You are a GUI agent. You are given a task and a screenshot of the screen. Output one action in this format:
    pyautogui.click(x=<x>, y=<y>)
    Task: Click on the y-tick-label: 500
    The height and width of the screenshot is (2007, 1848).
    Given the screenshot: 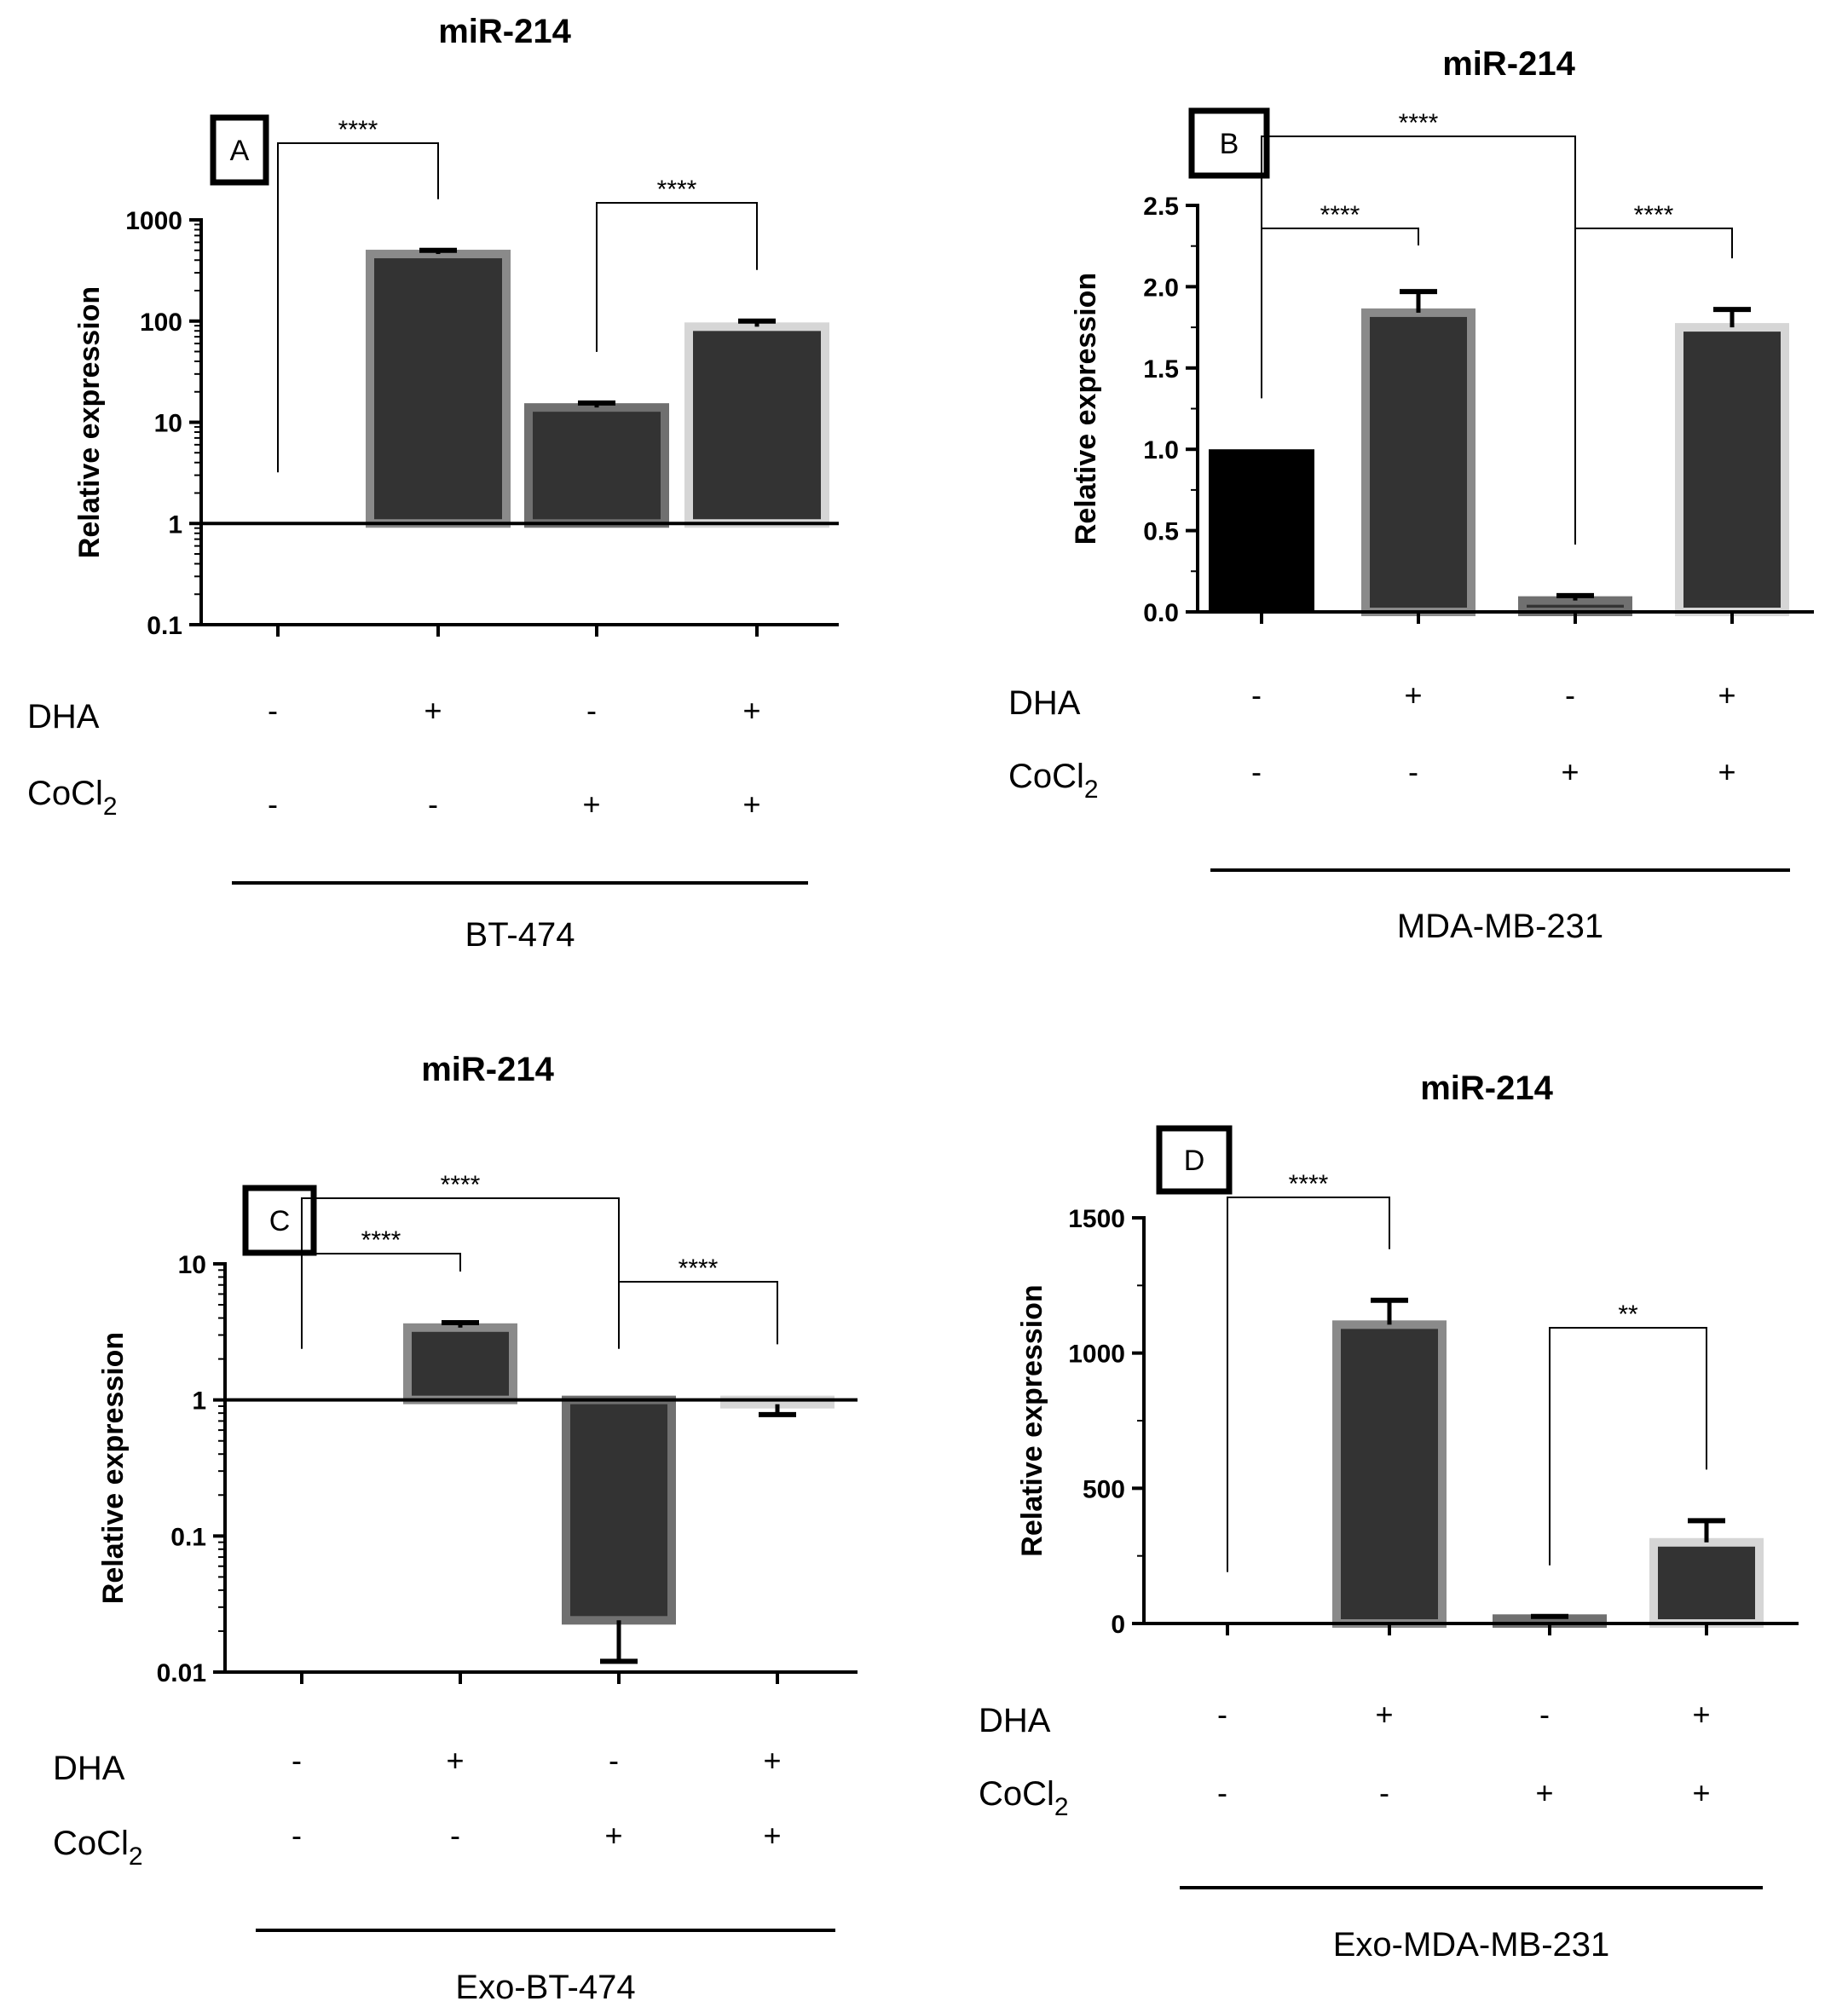 What is the action you would take?
    pyautogui.click(x=1104, y=1489)
    